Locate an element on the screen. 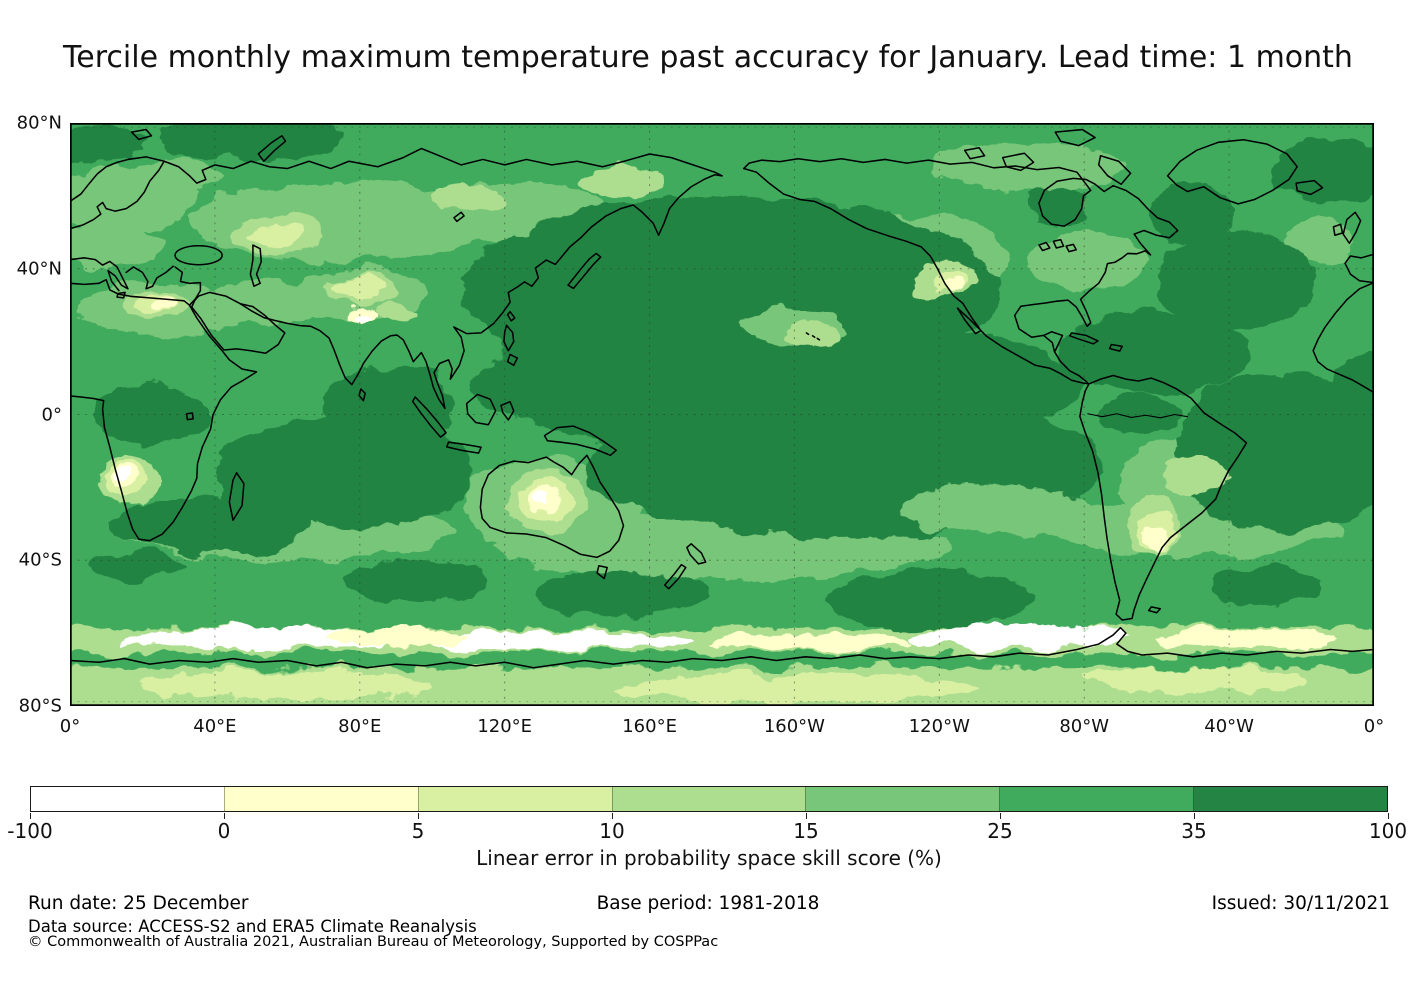 The height and width of the screenshot is (990, 1416). coastline-arabia is located at coordinates (238, 323).